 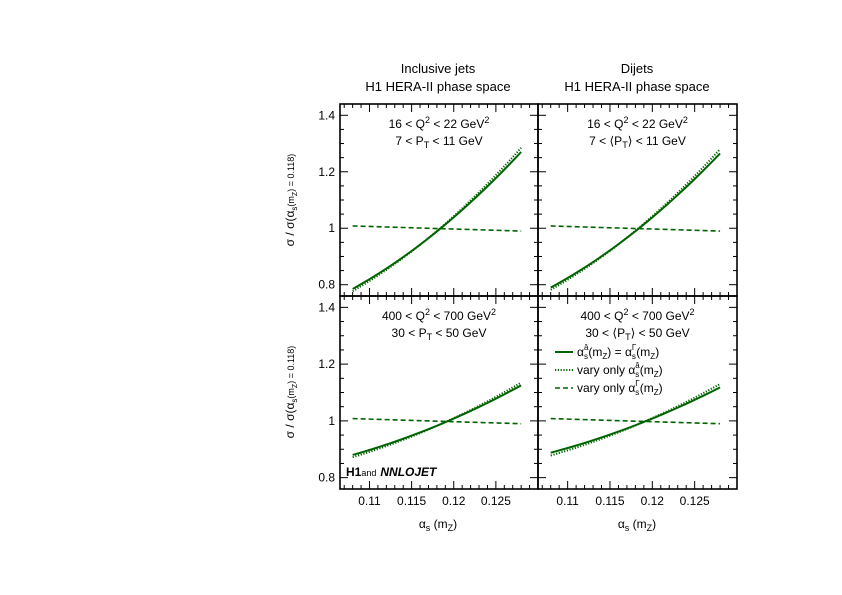 What do you see at coordinates (656, 392) in the screenshot?
I see `legend-3-sub2: Z` at bounding box center [656, 392].